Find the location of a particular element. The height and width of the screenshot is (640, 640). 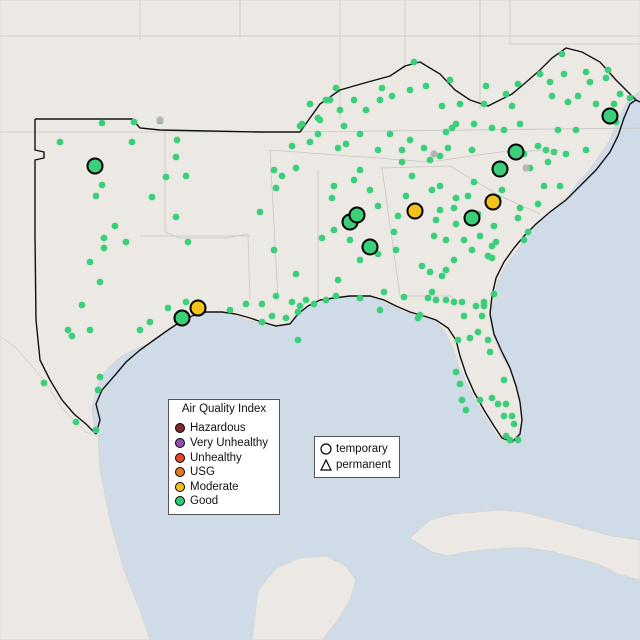

legend-item-permanent: permanent is located at coordinates (355, 465).